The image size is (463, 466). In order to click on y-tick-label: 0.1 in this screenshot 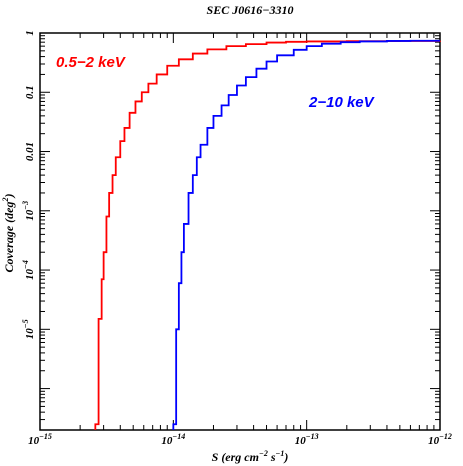, I will do `click(30, 92)`.